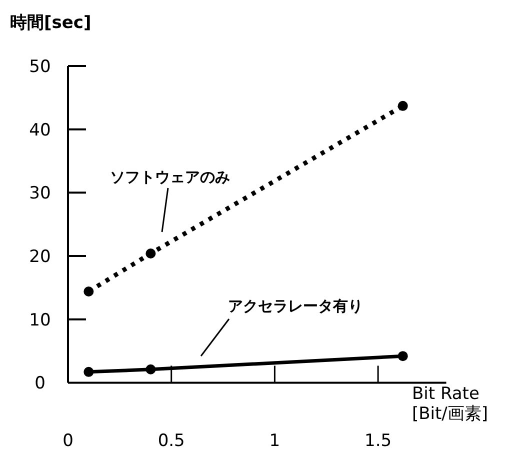 This screenshot has width=530, height=454. What do you see at coordinates (451, 404) in the screenshot?
I see `x-axis-title: Bit Rate [Bit/画素]` at bounding box center [451, 404].